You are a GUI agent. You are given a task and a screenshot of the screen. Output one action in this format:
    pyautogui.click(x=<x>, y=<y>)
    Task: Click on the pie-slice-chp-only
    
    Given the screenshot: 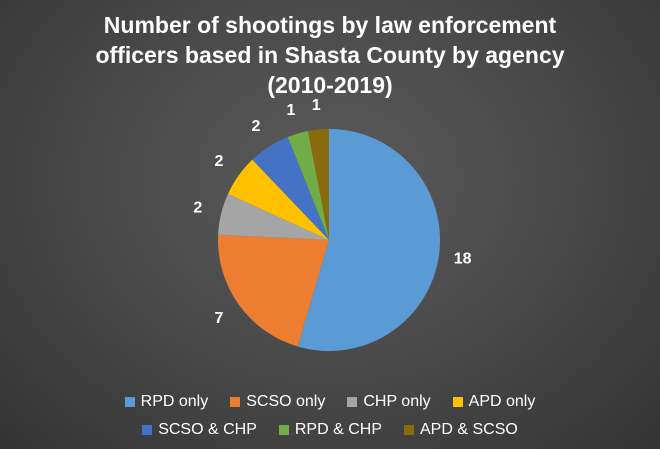 What is the action you would take?
    pyautogui.click(x=273, y=216)
    